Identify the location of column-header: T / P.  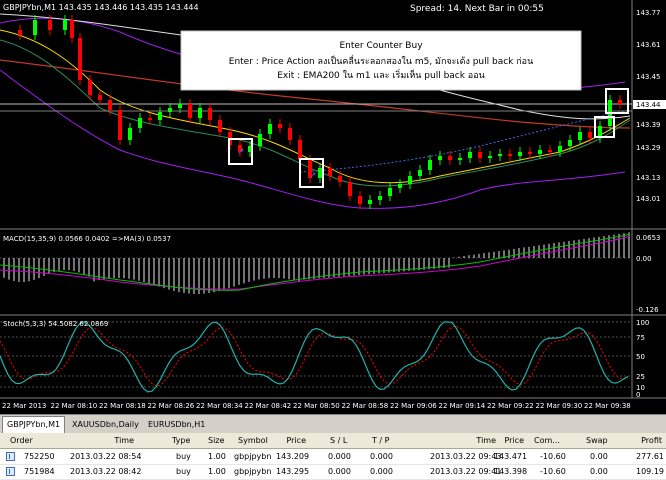
(381, 440).